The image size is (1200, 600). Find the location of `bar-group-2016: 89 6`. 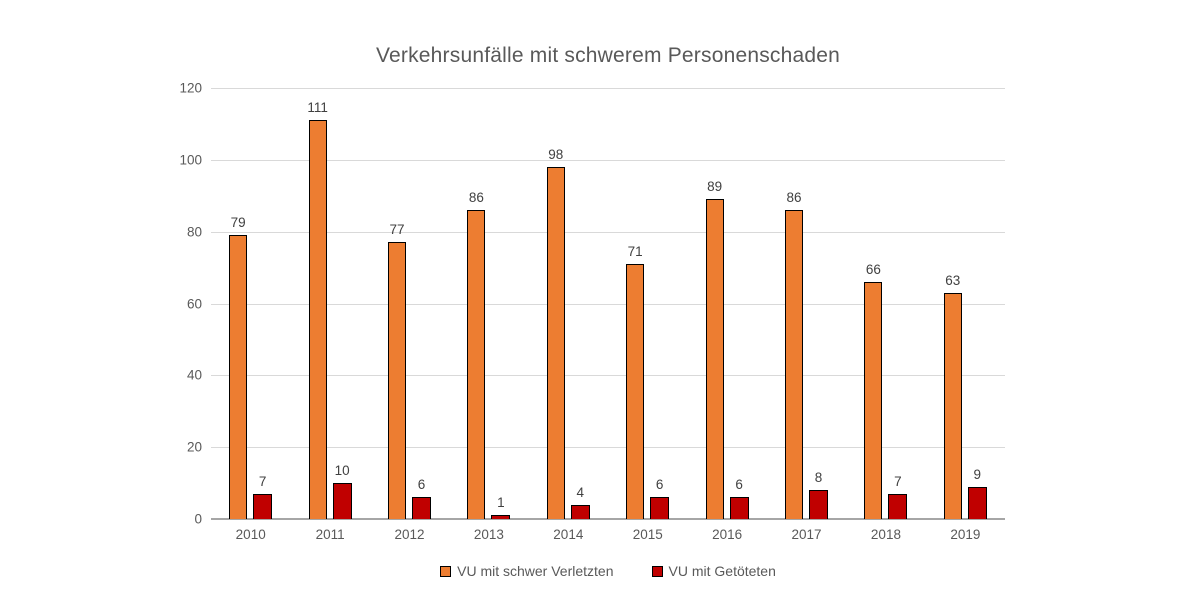

bar-group-2016: 89 6 is located at coordinates (726, 303).